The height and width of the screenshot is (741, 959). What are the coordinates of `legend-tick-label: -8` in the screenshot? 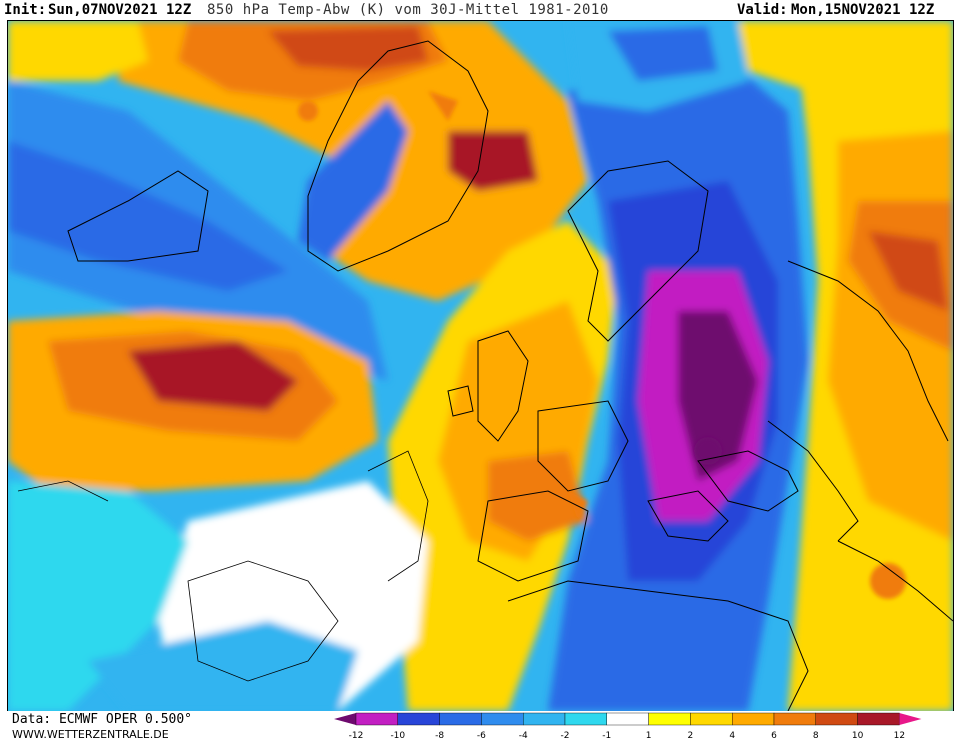 It's located at (439, 736).